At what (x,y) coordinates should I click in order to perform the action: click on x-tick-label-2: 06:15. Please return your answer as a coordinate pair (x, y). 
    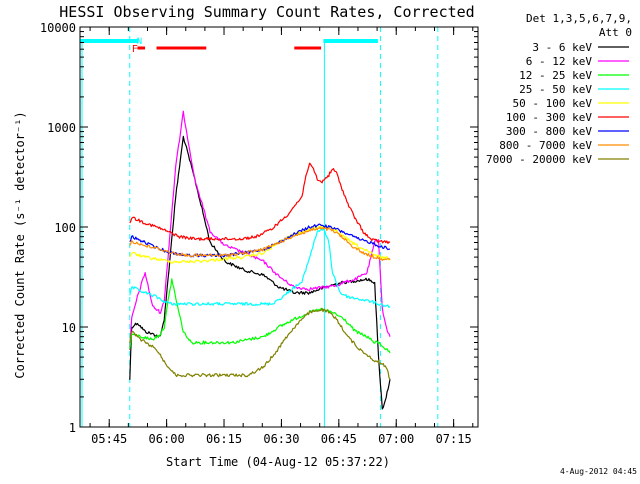
    Looking at the image, I should click on (224, 439).